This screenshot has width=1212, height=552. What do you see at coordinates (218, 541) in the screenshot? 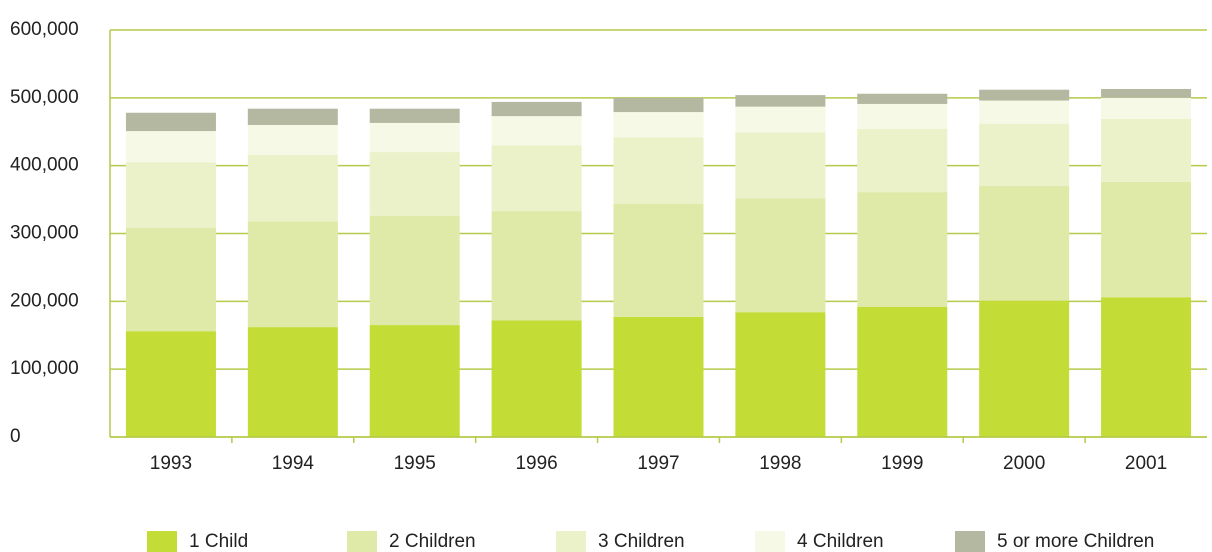
I see `legend-label: 1 Child` at bounding box center [218, 541].